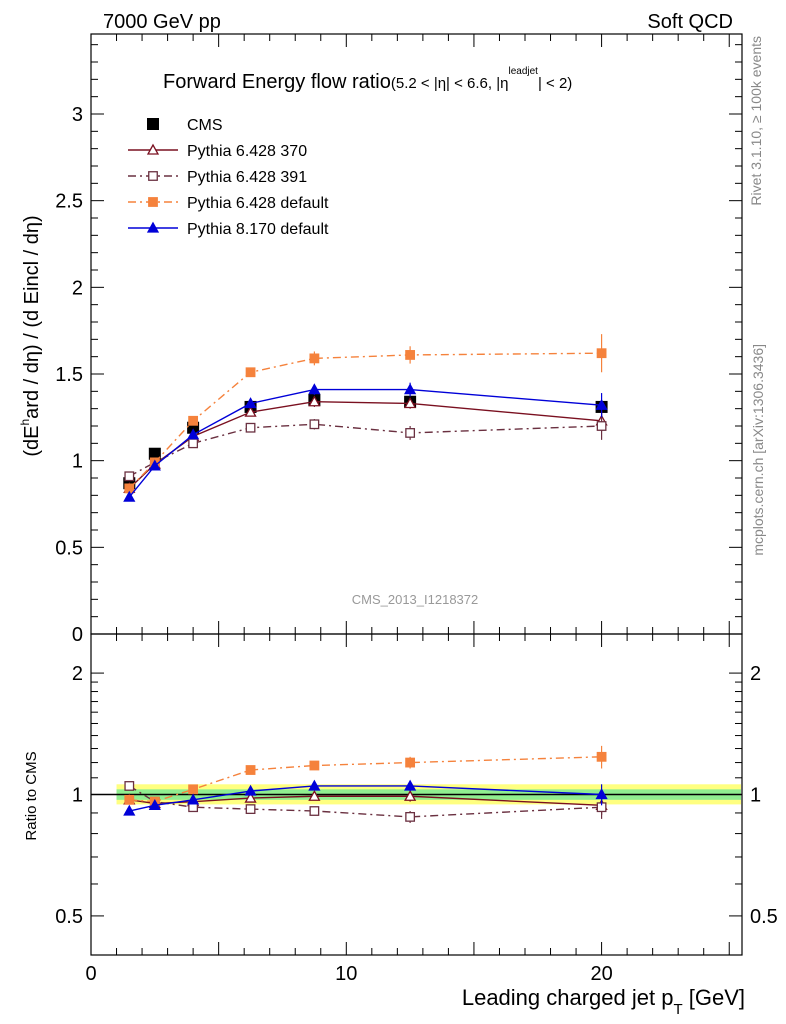 Image resolution: width=786 pixels, height=1024 pixels. What do you see at coordinates (277, 82) in the screenshot?
I see `plot-title-main: Forward Energy flow ratio` at bounding box center [277, 82].